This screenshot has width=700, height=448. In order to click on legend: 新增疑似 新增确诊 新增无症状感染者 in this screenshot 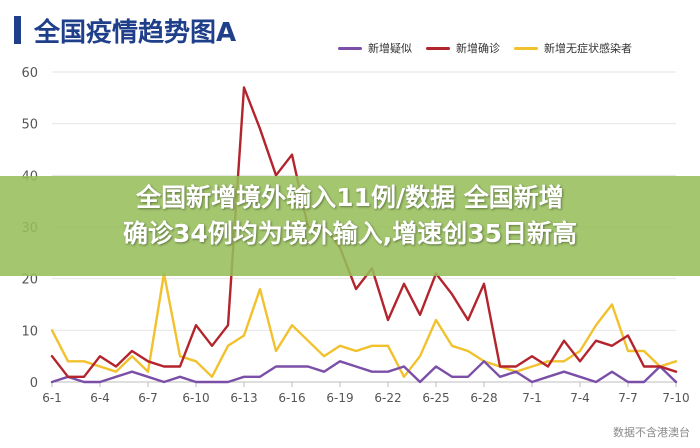, I will do `click(485, 48)`.